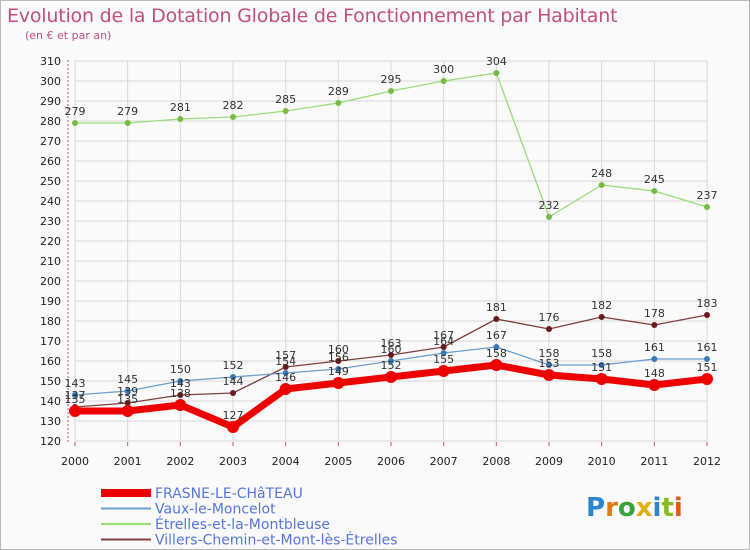 The width and height of the screenshot is (750, 550). I want to click on x-tick-label: 2005, so click(338, 461).